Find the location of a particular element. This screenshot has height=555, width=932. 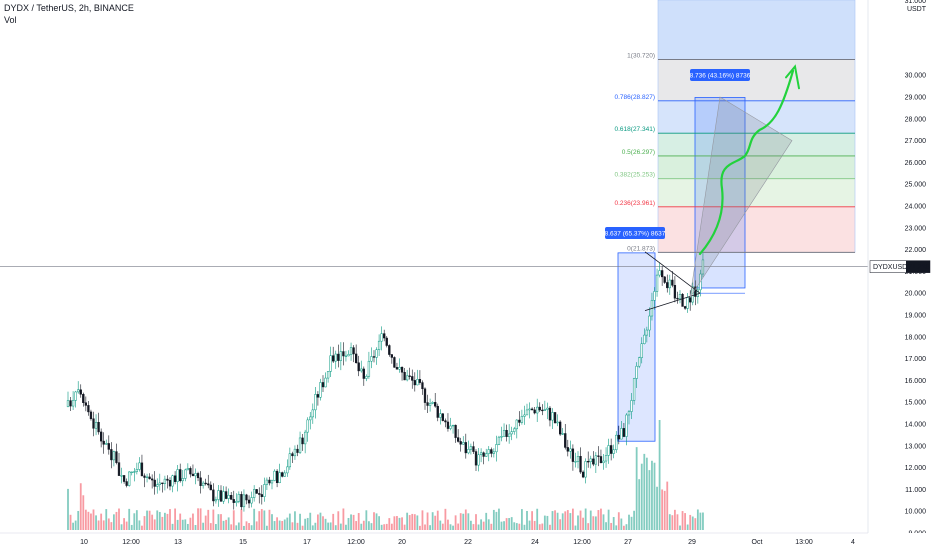

currency-label: USDT is located at coordinates (917, 9).